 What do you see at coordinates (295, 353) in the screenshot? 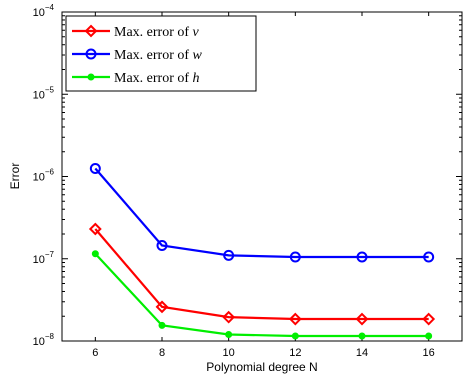
I see `x-tick-label: 12` at bounding box center [295, 353].